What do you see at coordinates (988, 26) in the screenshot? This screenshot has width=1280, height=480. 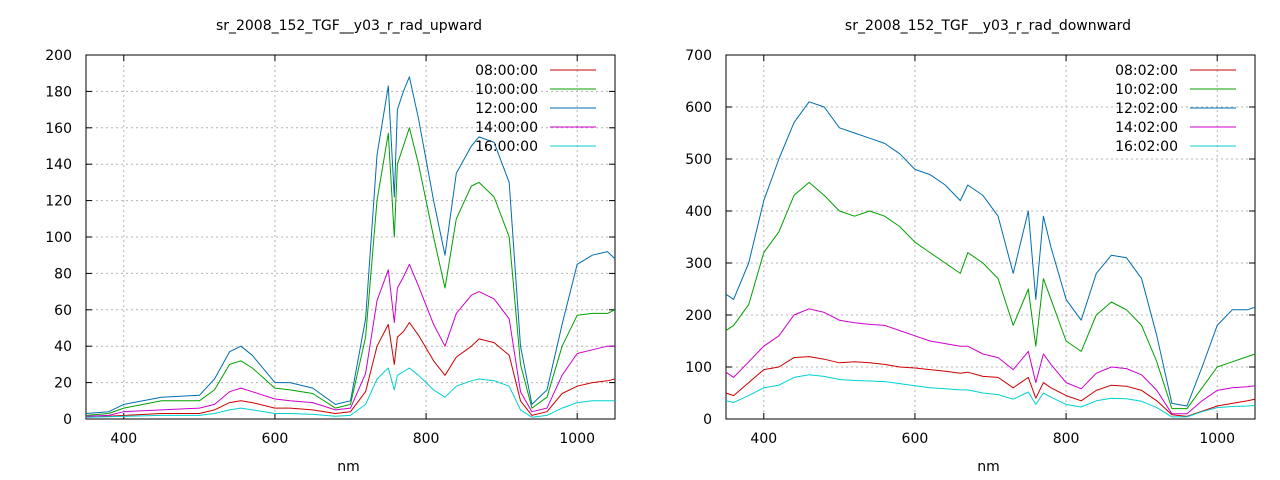 I see `chart-title: sr_2008_152_TGF__y03_r_rad_downward` at bounding box center [988, 26].